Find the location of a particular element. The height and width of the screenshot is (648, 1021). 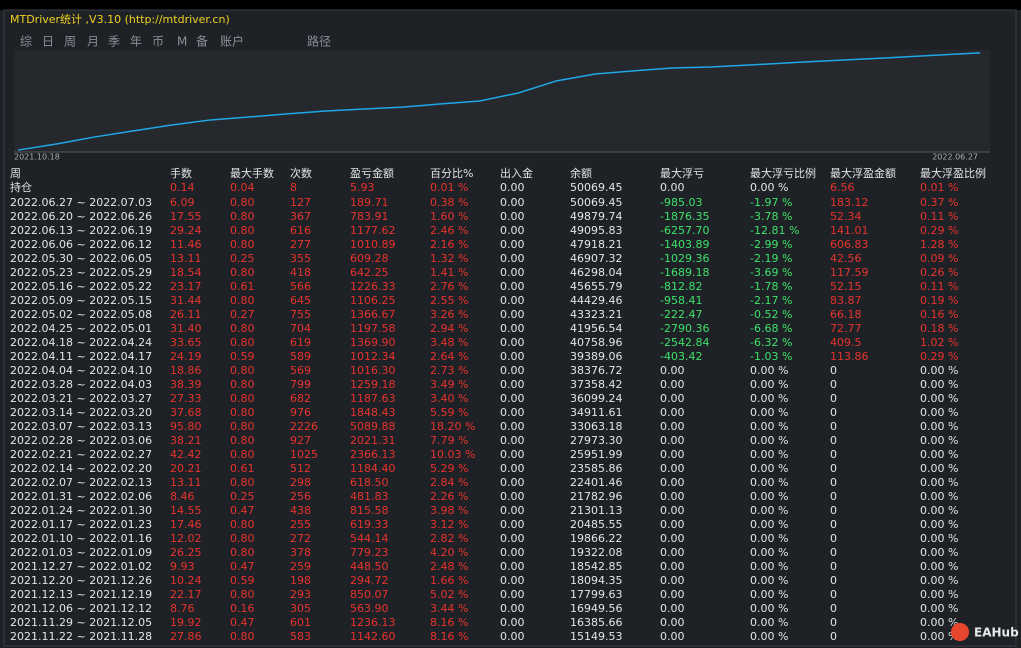

cell: 27.33 is located at coordinates (186, 398).